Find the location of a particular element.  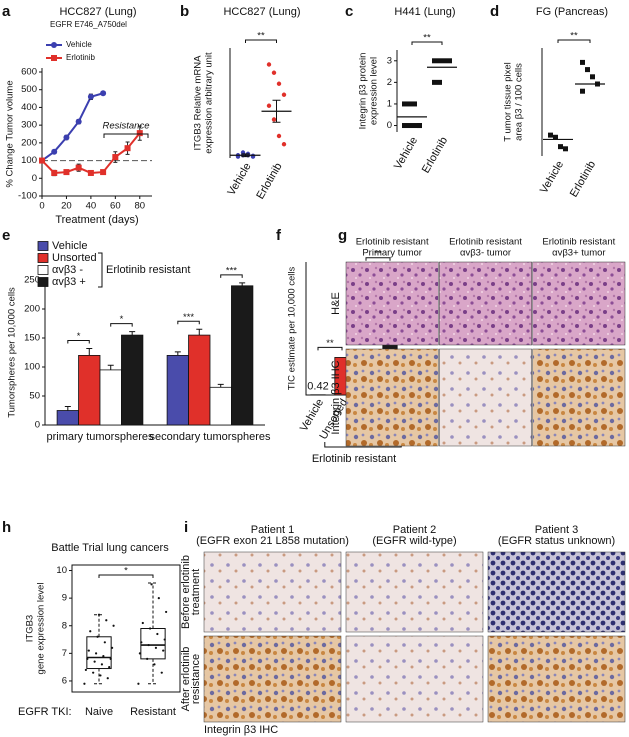

panel-letter: h is located at coordinates (6, 527).